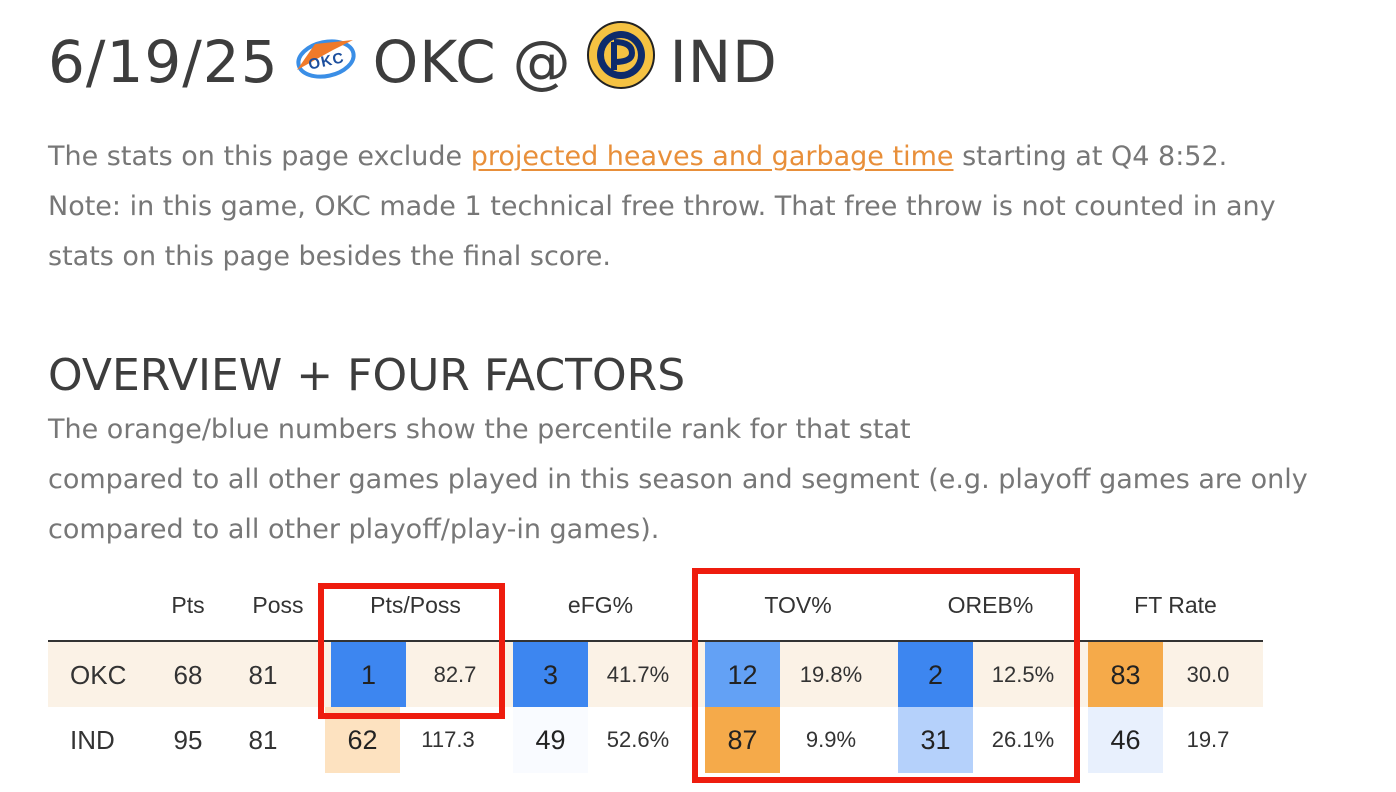  Describe the element at coordinates (723, 62) in the screenshot. I see `home-team: IND` at that location.